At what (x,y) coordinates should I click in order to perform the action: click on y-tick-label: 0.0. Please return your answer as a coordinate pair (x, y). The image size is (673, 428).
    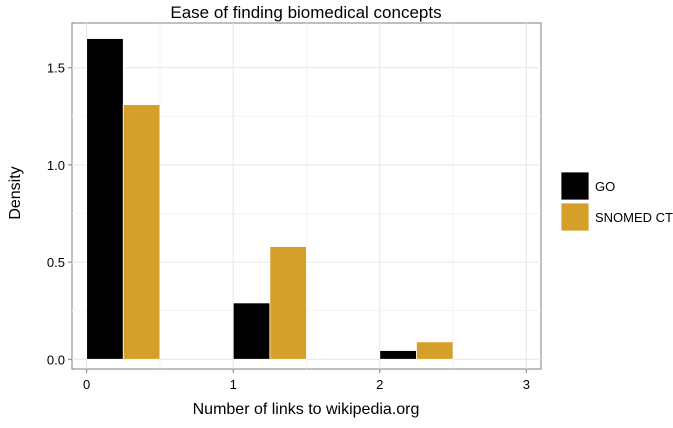
    Looking at the image, I should click on (56, 359).